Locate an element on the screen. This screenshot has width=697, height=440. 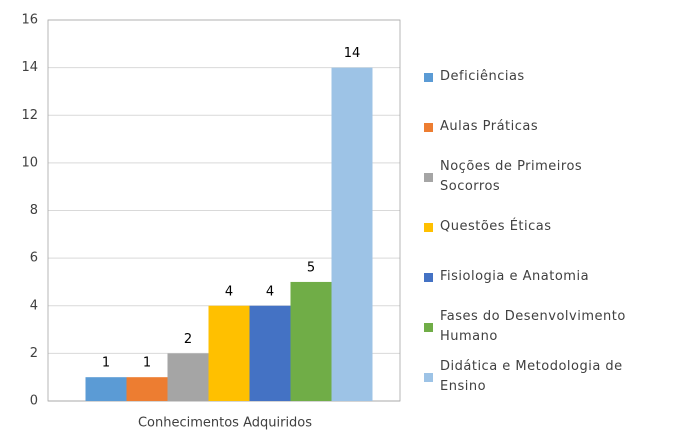
y-tick-label: 8 is located at coordinates (34, 210).